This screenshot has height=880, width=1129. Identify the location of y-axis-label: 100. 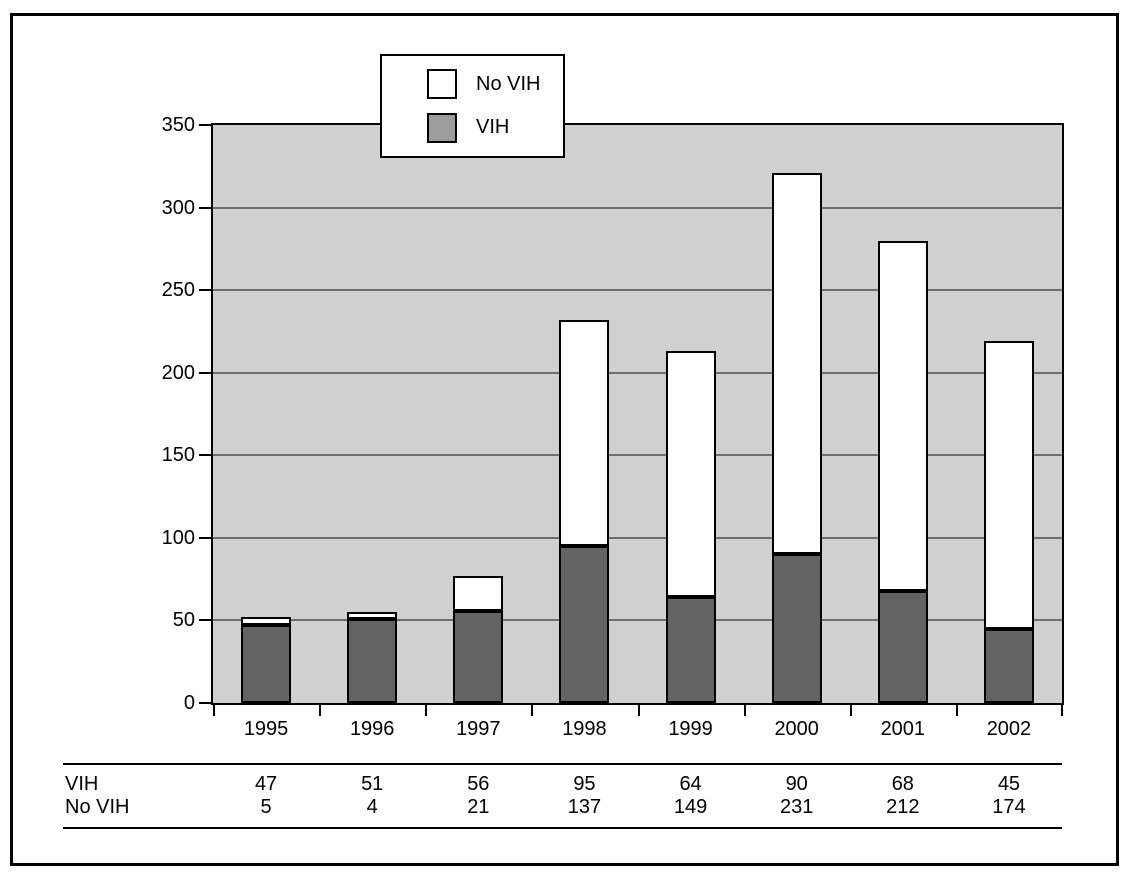
(178, 537).